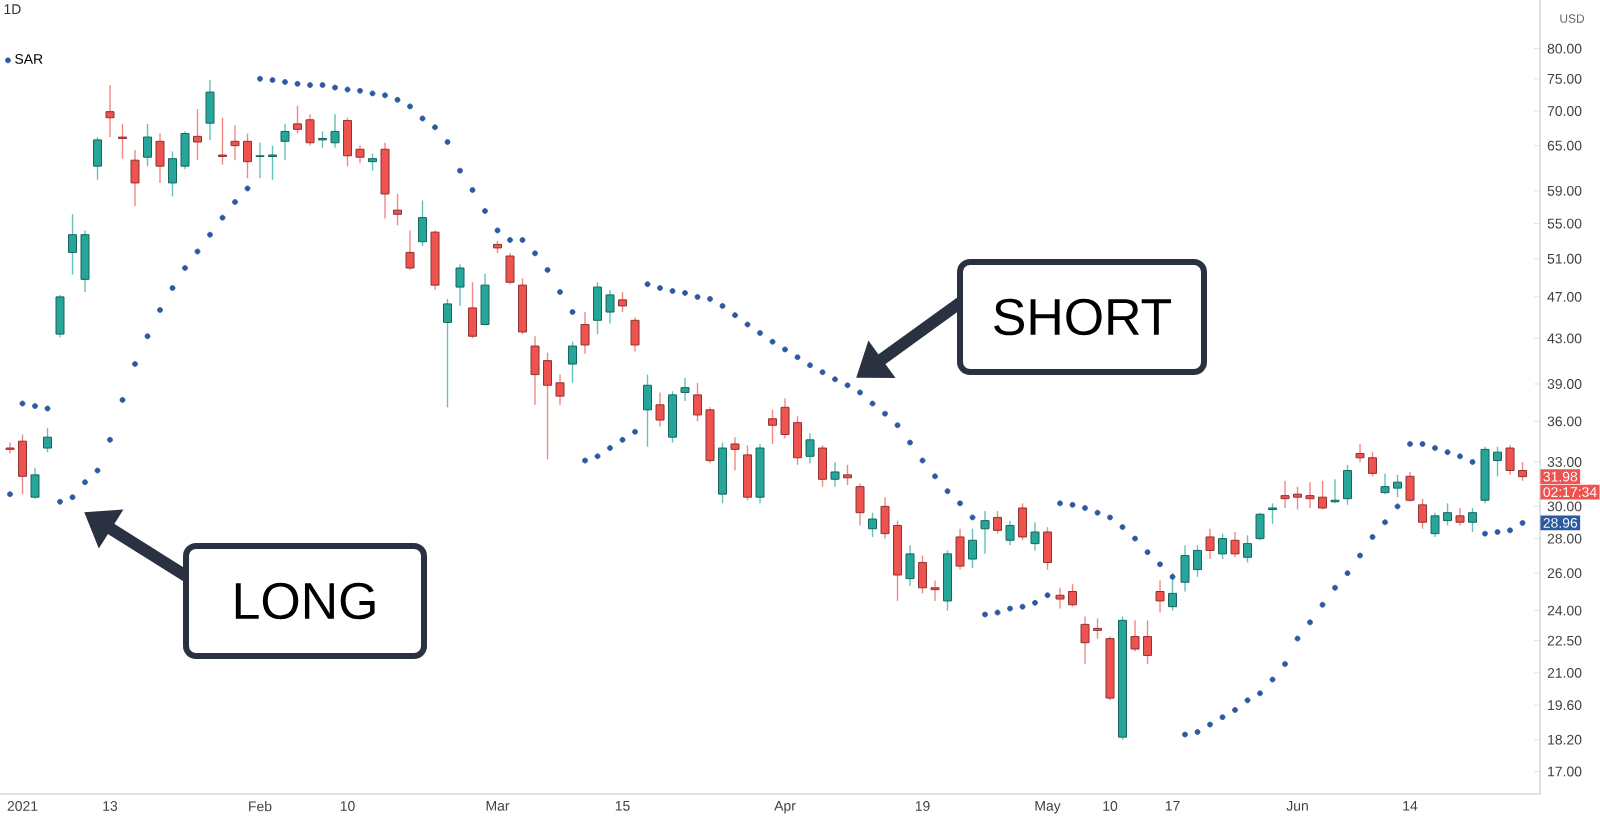 Image resolution: width=1600 pixels, height=826 pixels. Describe the element at coordinates (1083, 317) in the screenshot. I see `annotation: SHORT` at that location.